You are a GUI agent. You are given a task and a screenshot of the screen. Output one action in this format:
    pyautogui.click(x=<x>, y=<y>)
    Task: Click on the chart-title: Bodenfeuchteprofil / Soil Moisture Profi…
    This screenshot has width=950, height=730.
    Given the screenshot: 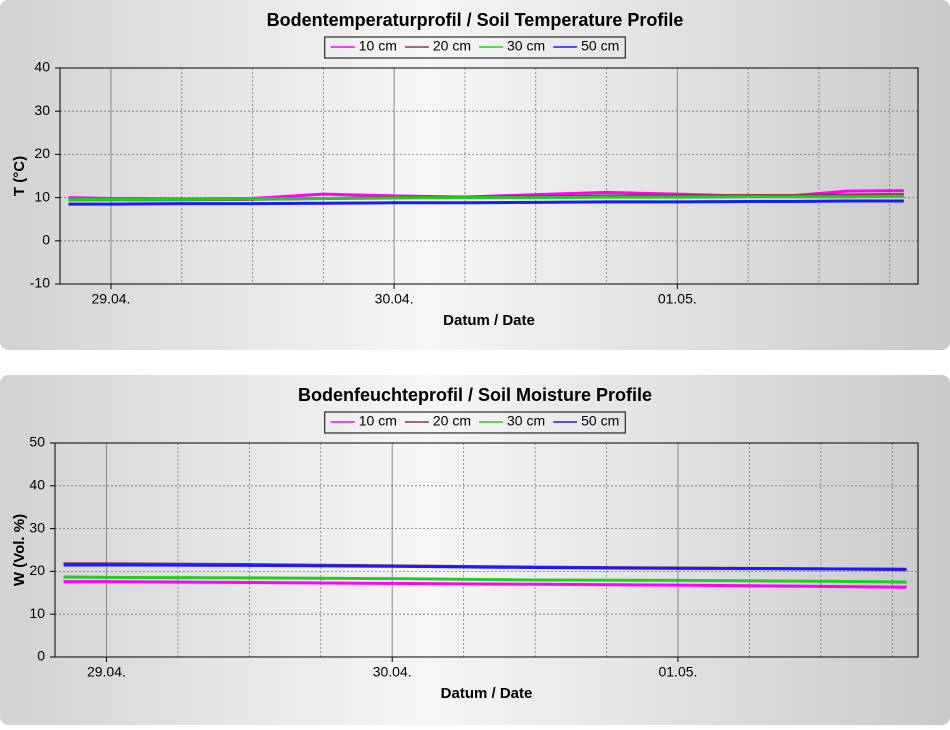 What is the action you would take?
    pyautogui.click(x=475, y=395)
    